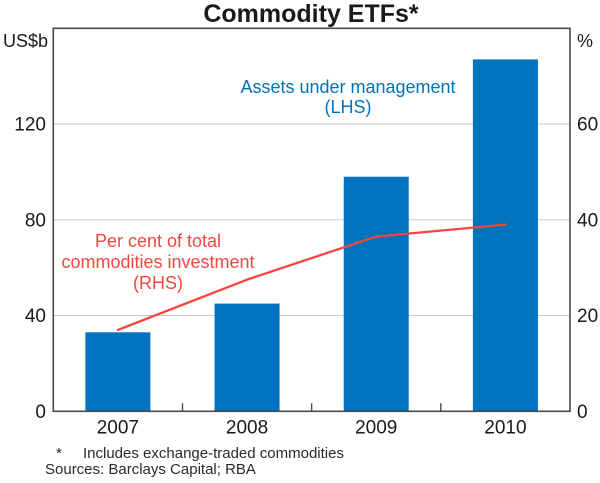 The image size is (600, 483). What do you see at coordinates (376, 427) in the screenshot?
I see `year-label: 2009` at bounding box center [376, 427].